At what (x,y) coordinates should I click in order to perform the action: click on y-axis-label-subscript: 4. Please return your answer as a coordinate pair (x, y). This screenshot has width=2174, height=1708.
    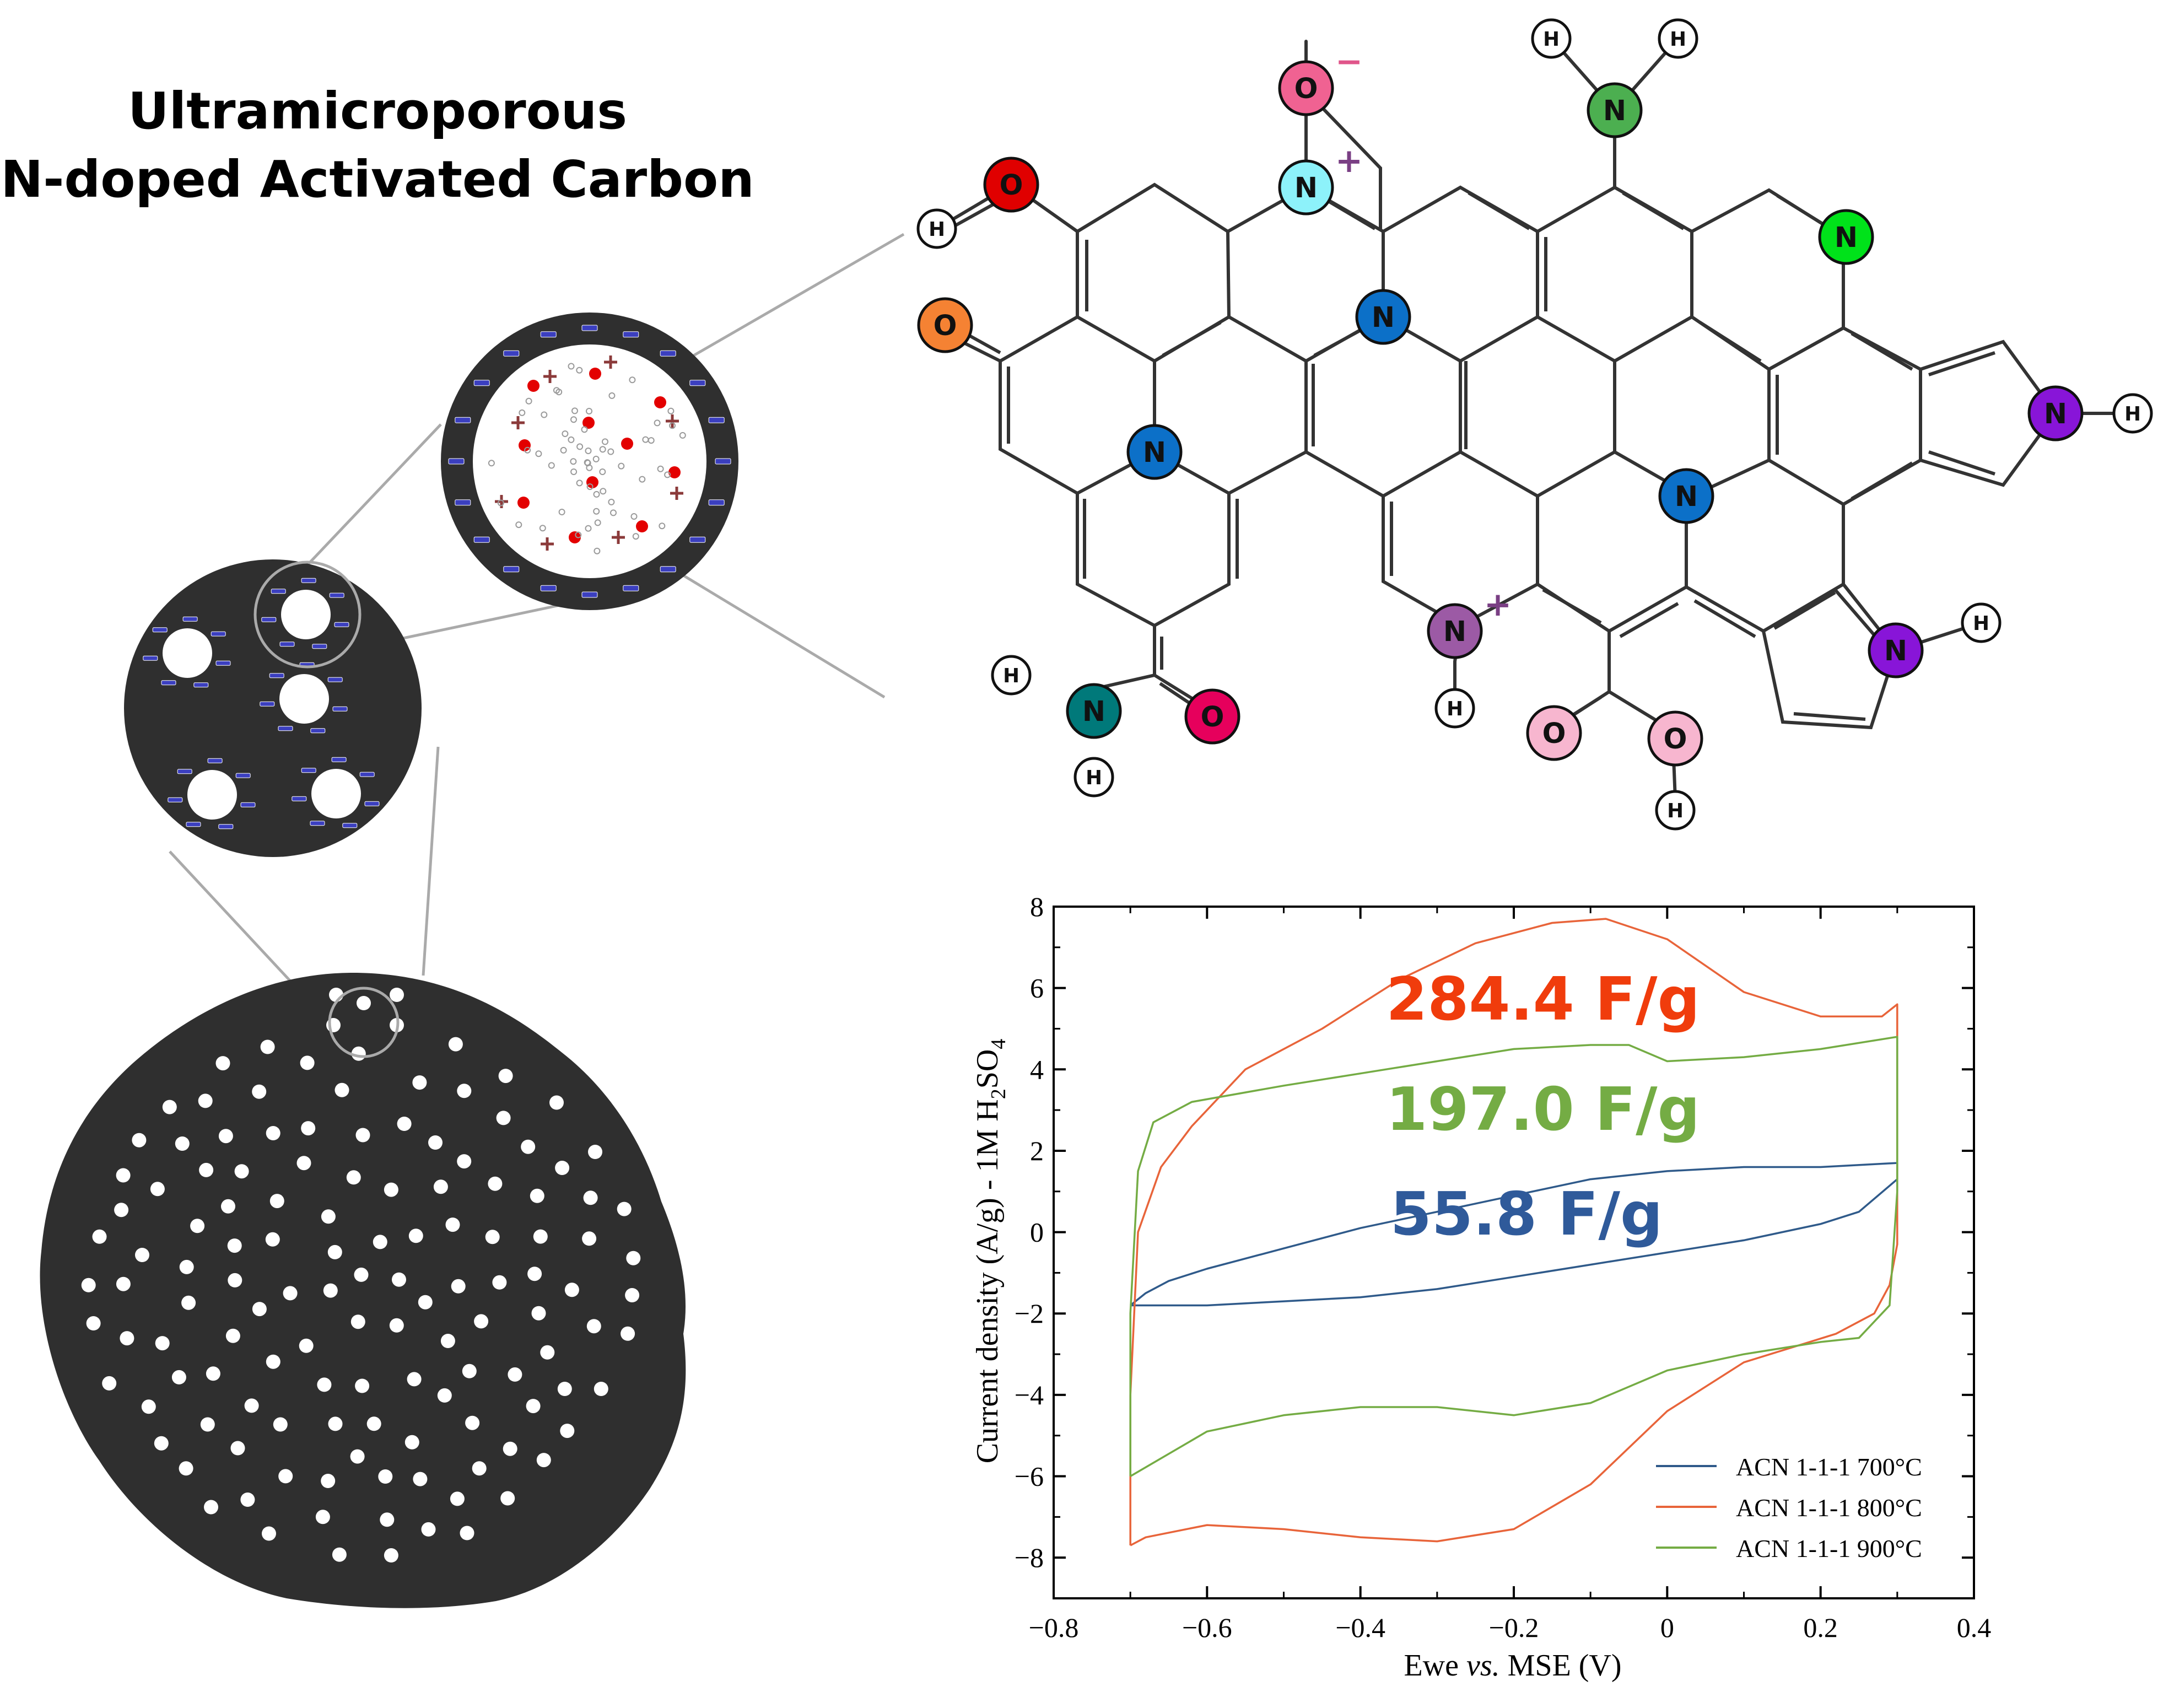
    Looking at the image, I should click on (998, 1044).